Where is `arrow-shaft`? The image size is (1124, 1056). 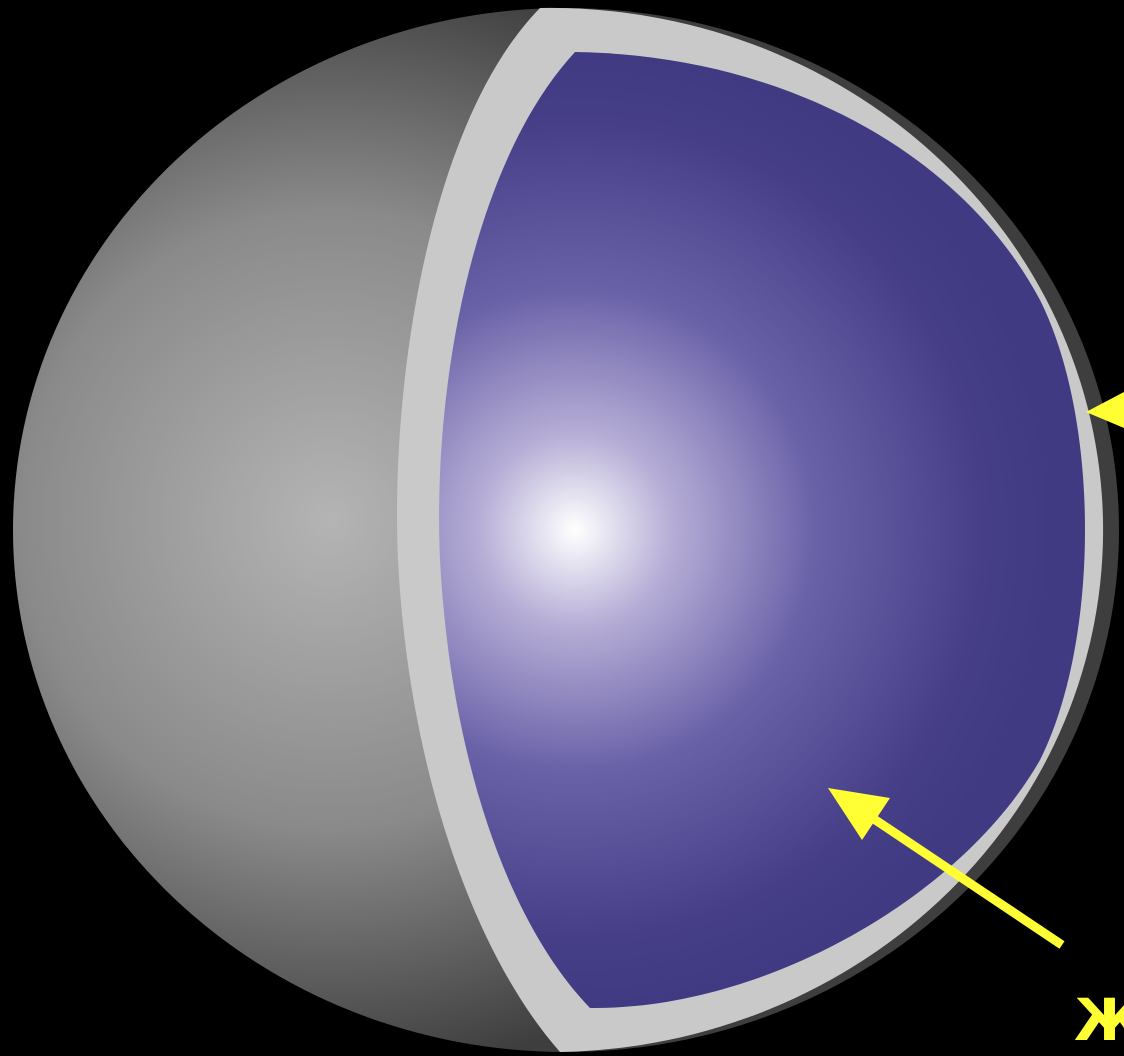 arrow-shaft is located at coordinates (965, 880).